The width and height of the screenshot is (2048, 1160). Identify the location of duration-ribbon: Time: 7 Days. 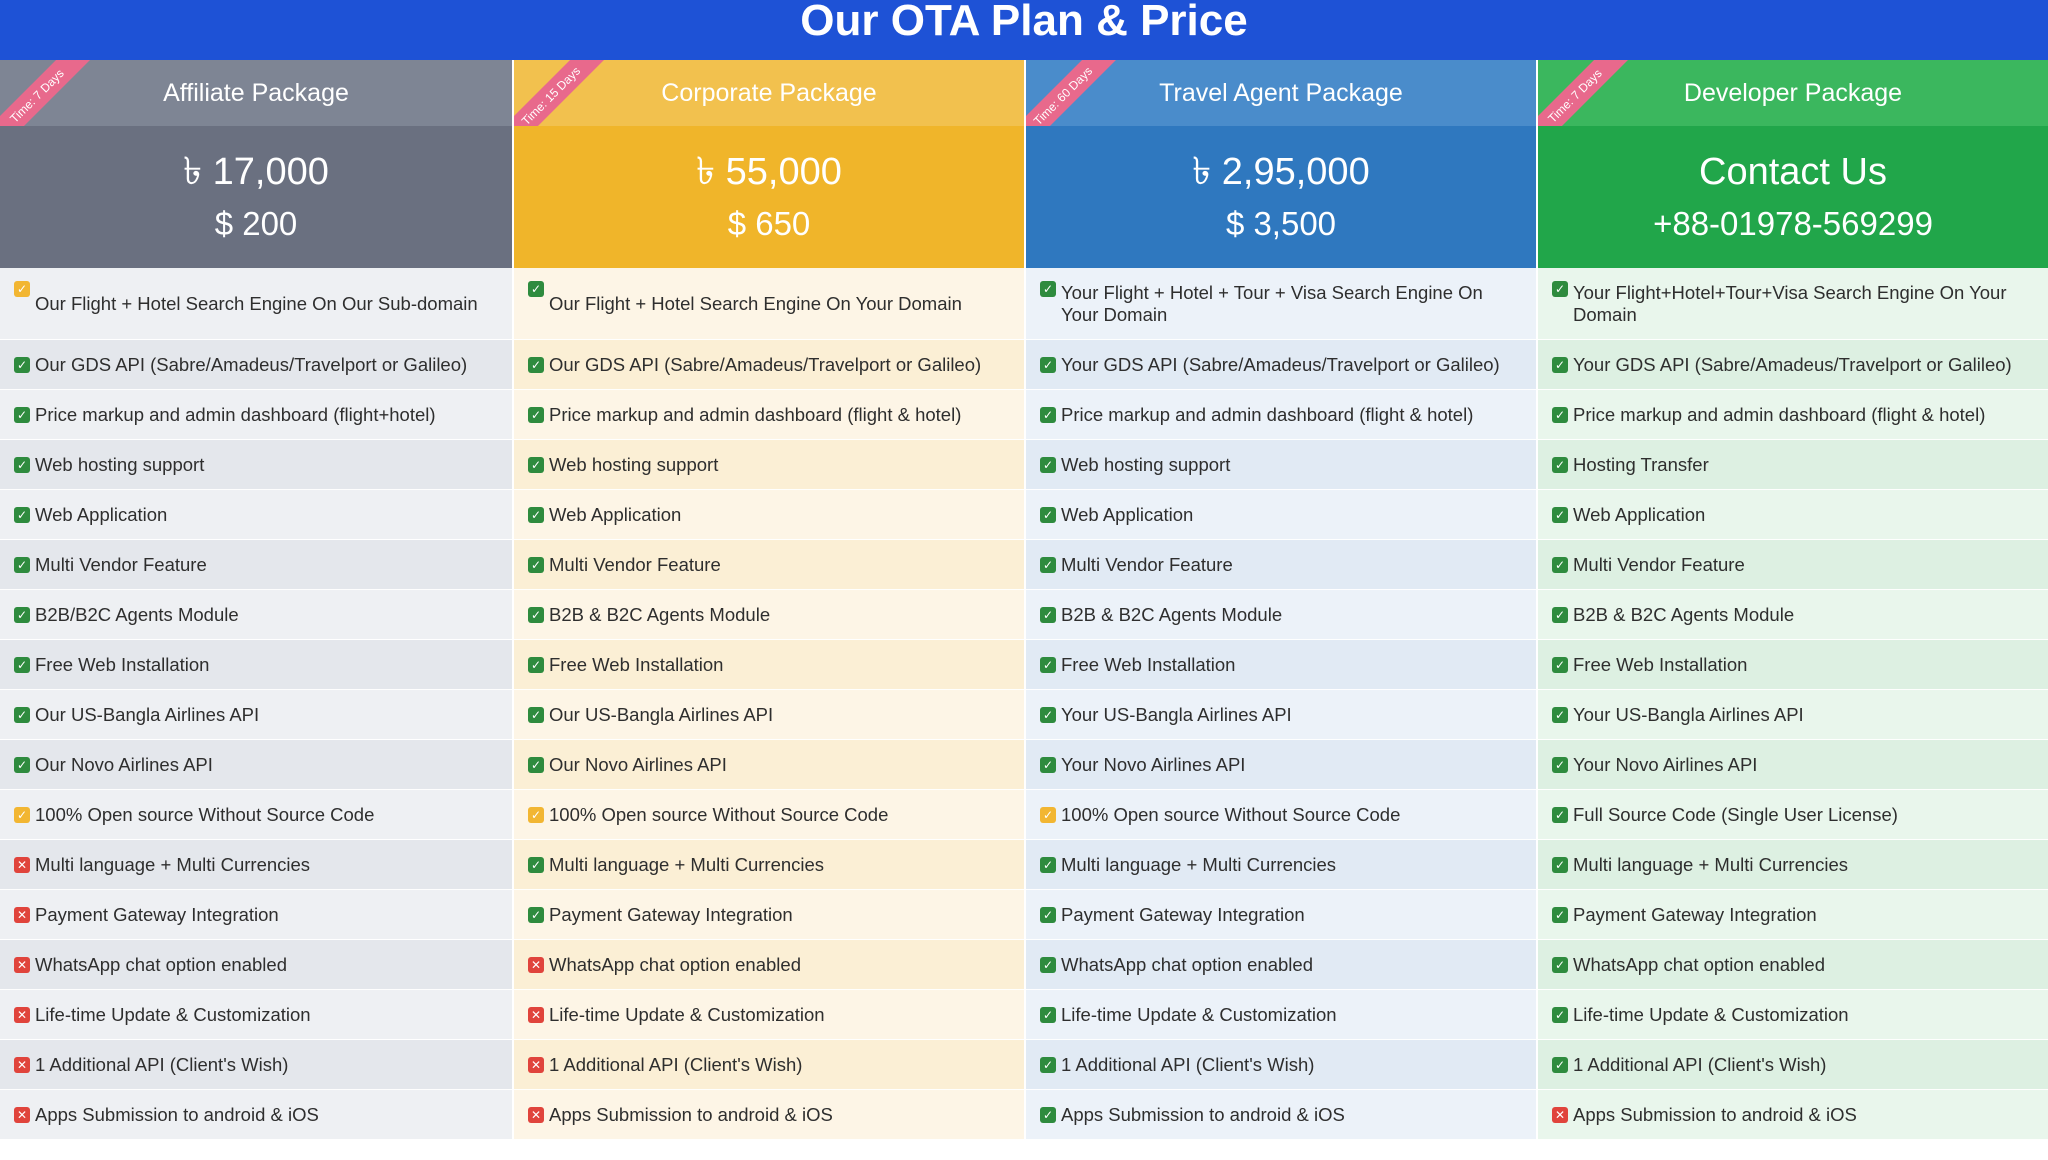
(1591, 93).